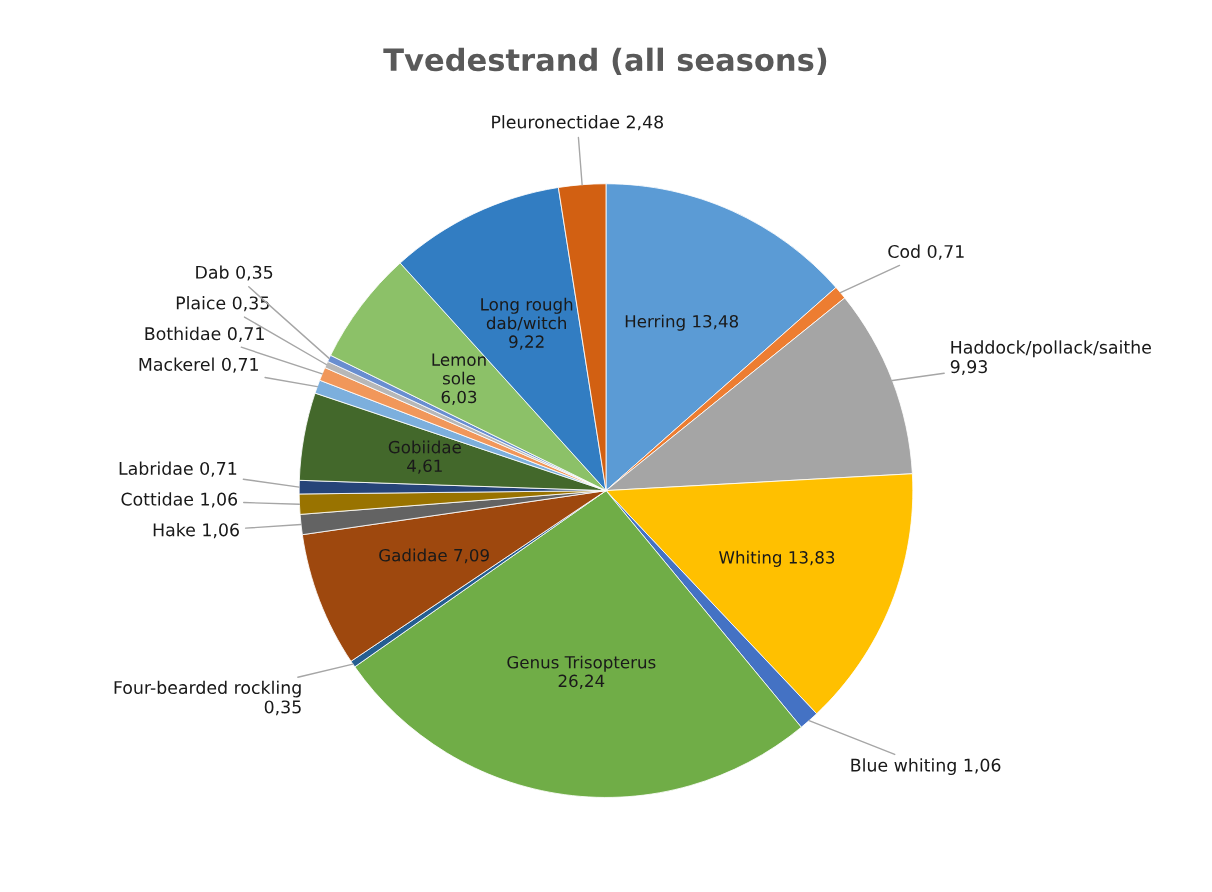 Image resolution: width=1212 pixels, height=892 pixels. What do you see at coordinates (581, 681) in the screenshot?
I see `data-label: 26,24` at bounding box center [581, 681].